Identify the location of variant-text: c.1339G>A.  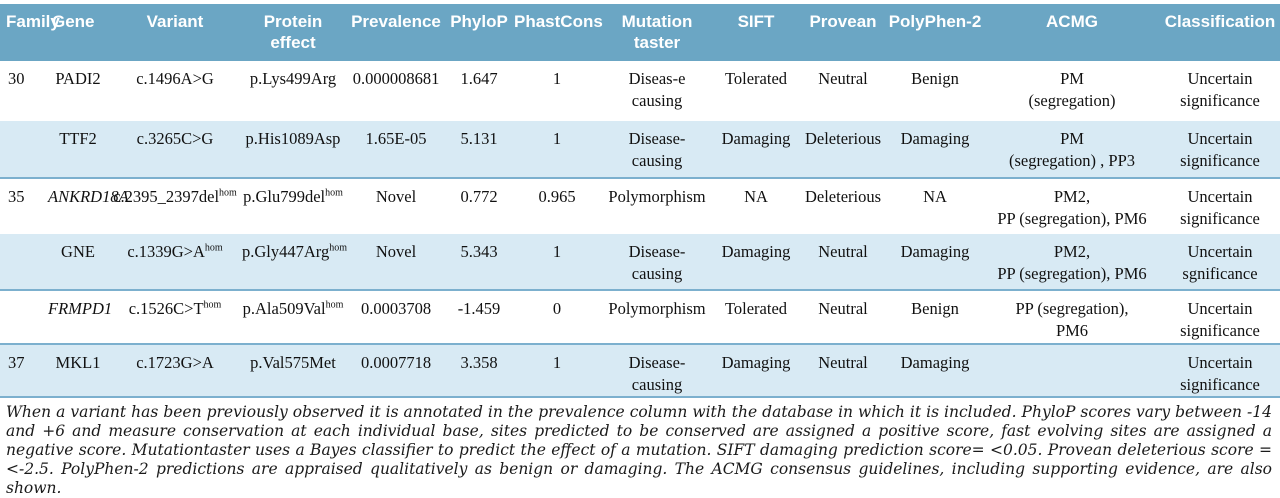
(166, 251).